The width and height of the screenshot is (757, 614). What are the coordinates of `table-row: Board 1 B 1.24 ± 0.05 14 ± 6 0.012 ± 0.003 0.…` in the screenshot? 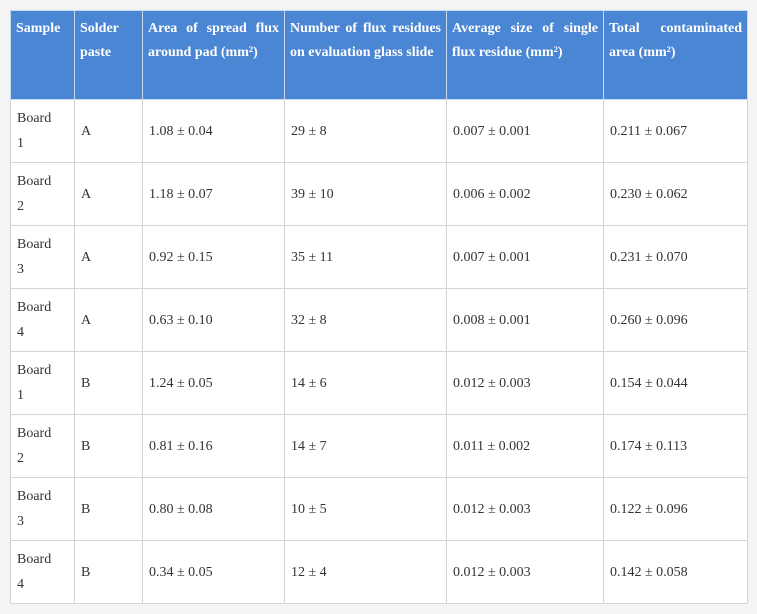 It's located at (379, 383).